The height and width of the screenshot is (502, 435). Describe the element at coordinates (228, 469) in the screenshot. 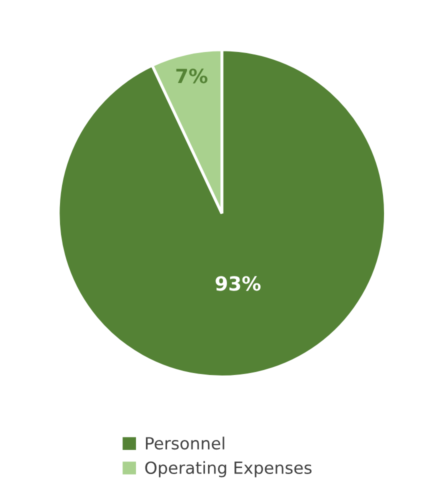

I see `legend-label: Operating Expenses` at that location.